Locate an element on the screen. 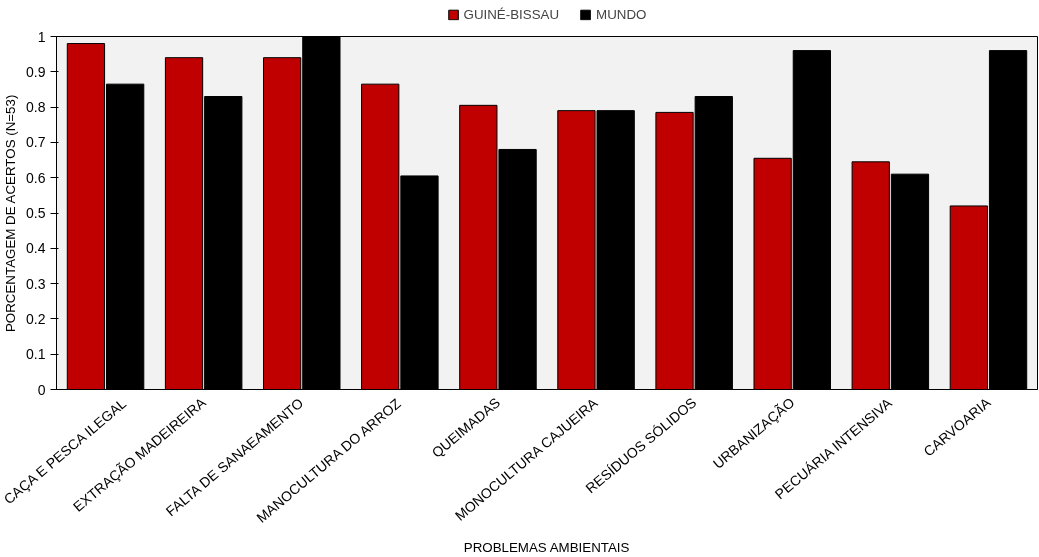 The height and width of the screenshot is (557, 1039). y-tick-label: 0.9 is located at coordinates (36, 71).